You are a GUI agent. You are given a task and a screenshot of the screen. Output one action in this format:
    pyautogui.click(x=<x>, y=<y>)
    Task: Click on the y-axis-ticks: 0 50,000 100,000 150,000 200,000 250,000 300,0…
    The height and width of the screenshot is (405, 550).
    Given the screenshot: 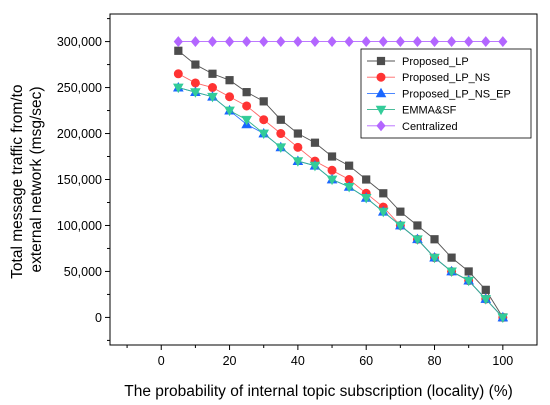 What is the action you would take?
    pyautogui.click(x=83, y=179)
    